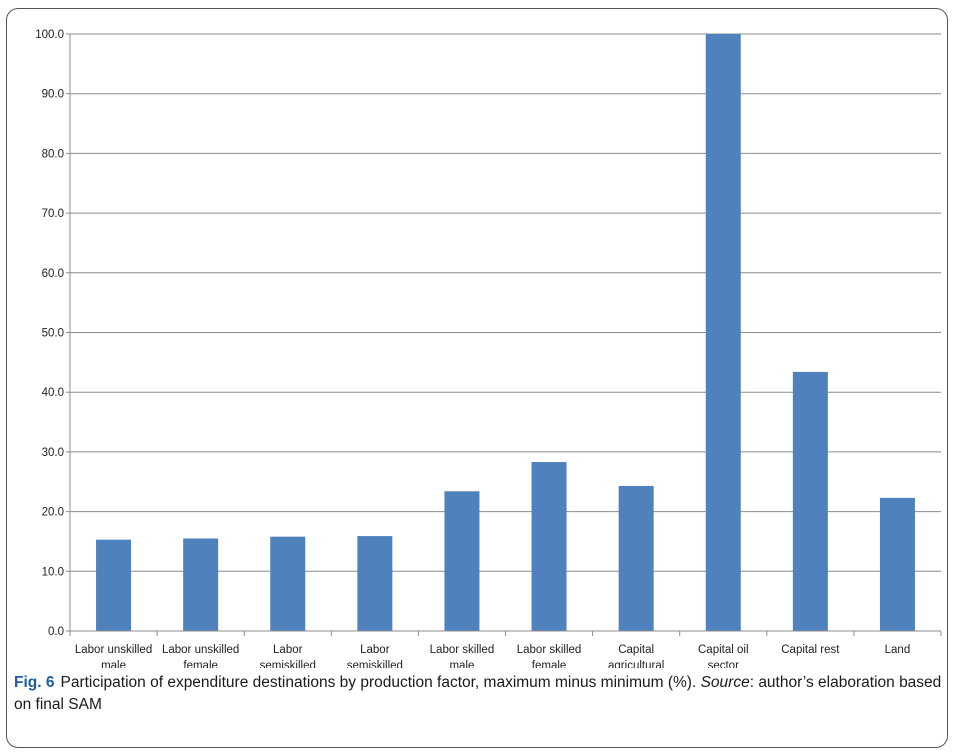 The height and width of the screenshot is (755, 956). Describe the element at coordinates (725, 682) in the screenshot. I see `caption-source-label: Source` at that location.